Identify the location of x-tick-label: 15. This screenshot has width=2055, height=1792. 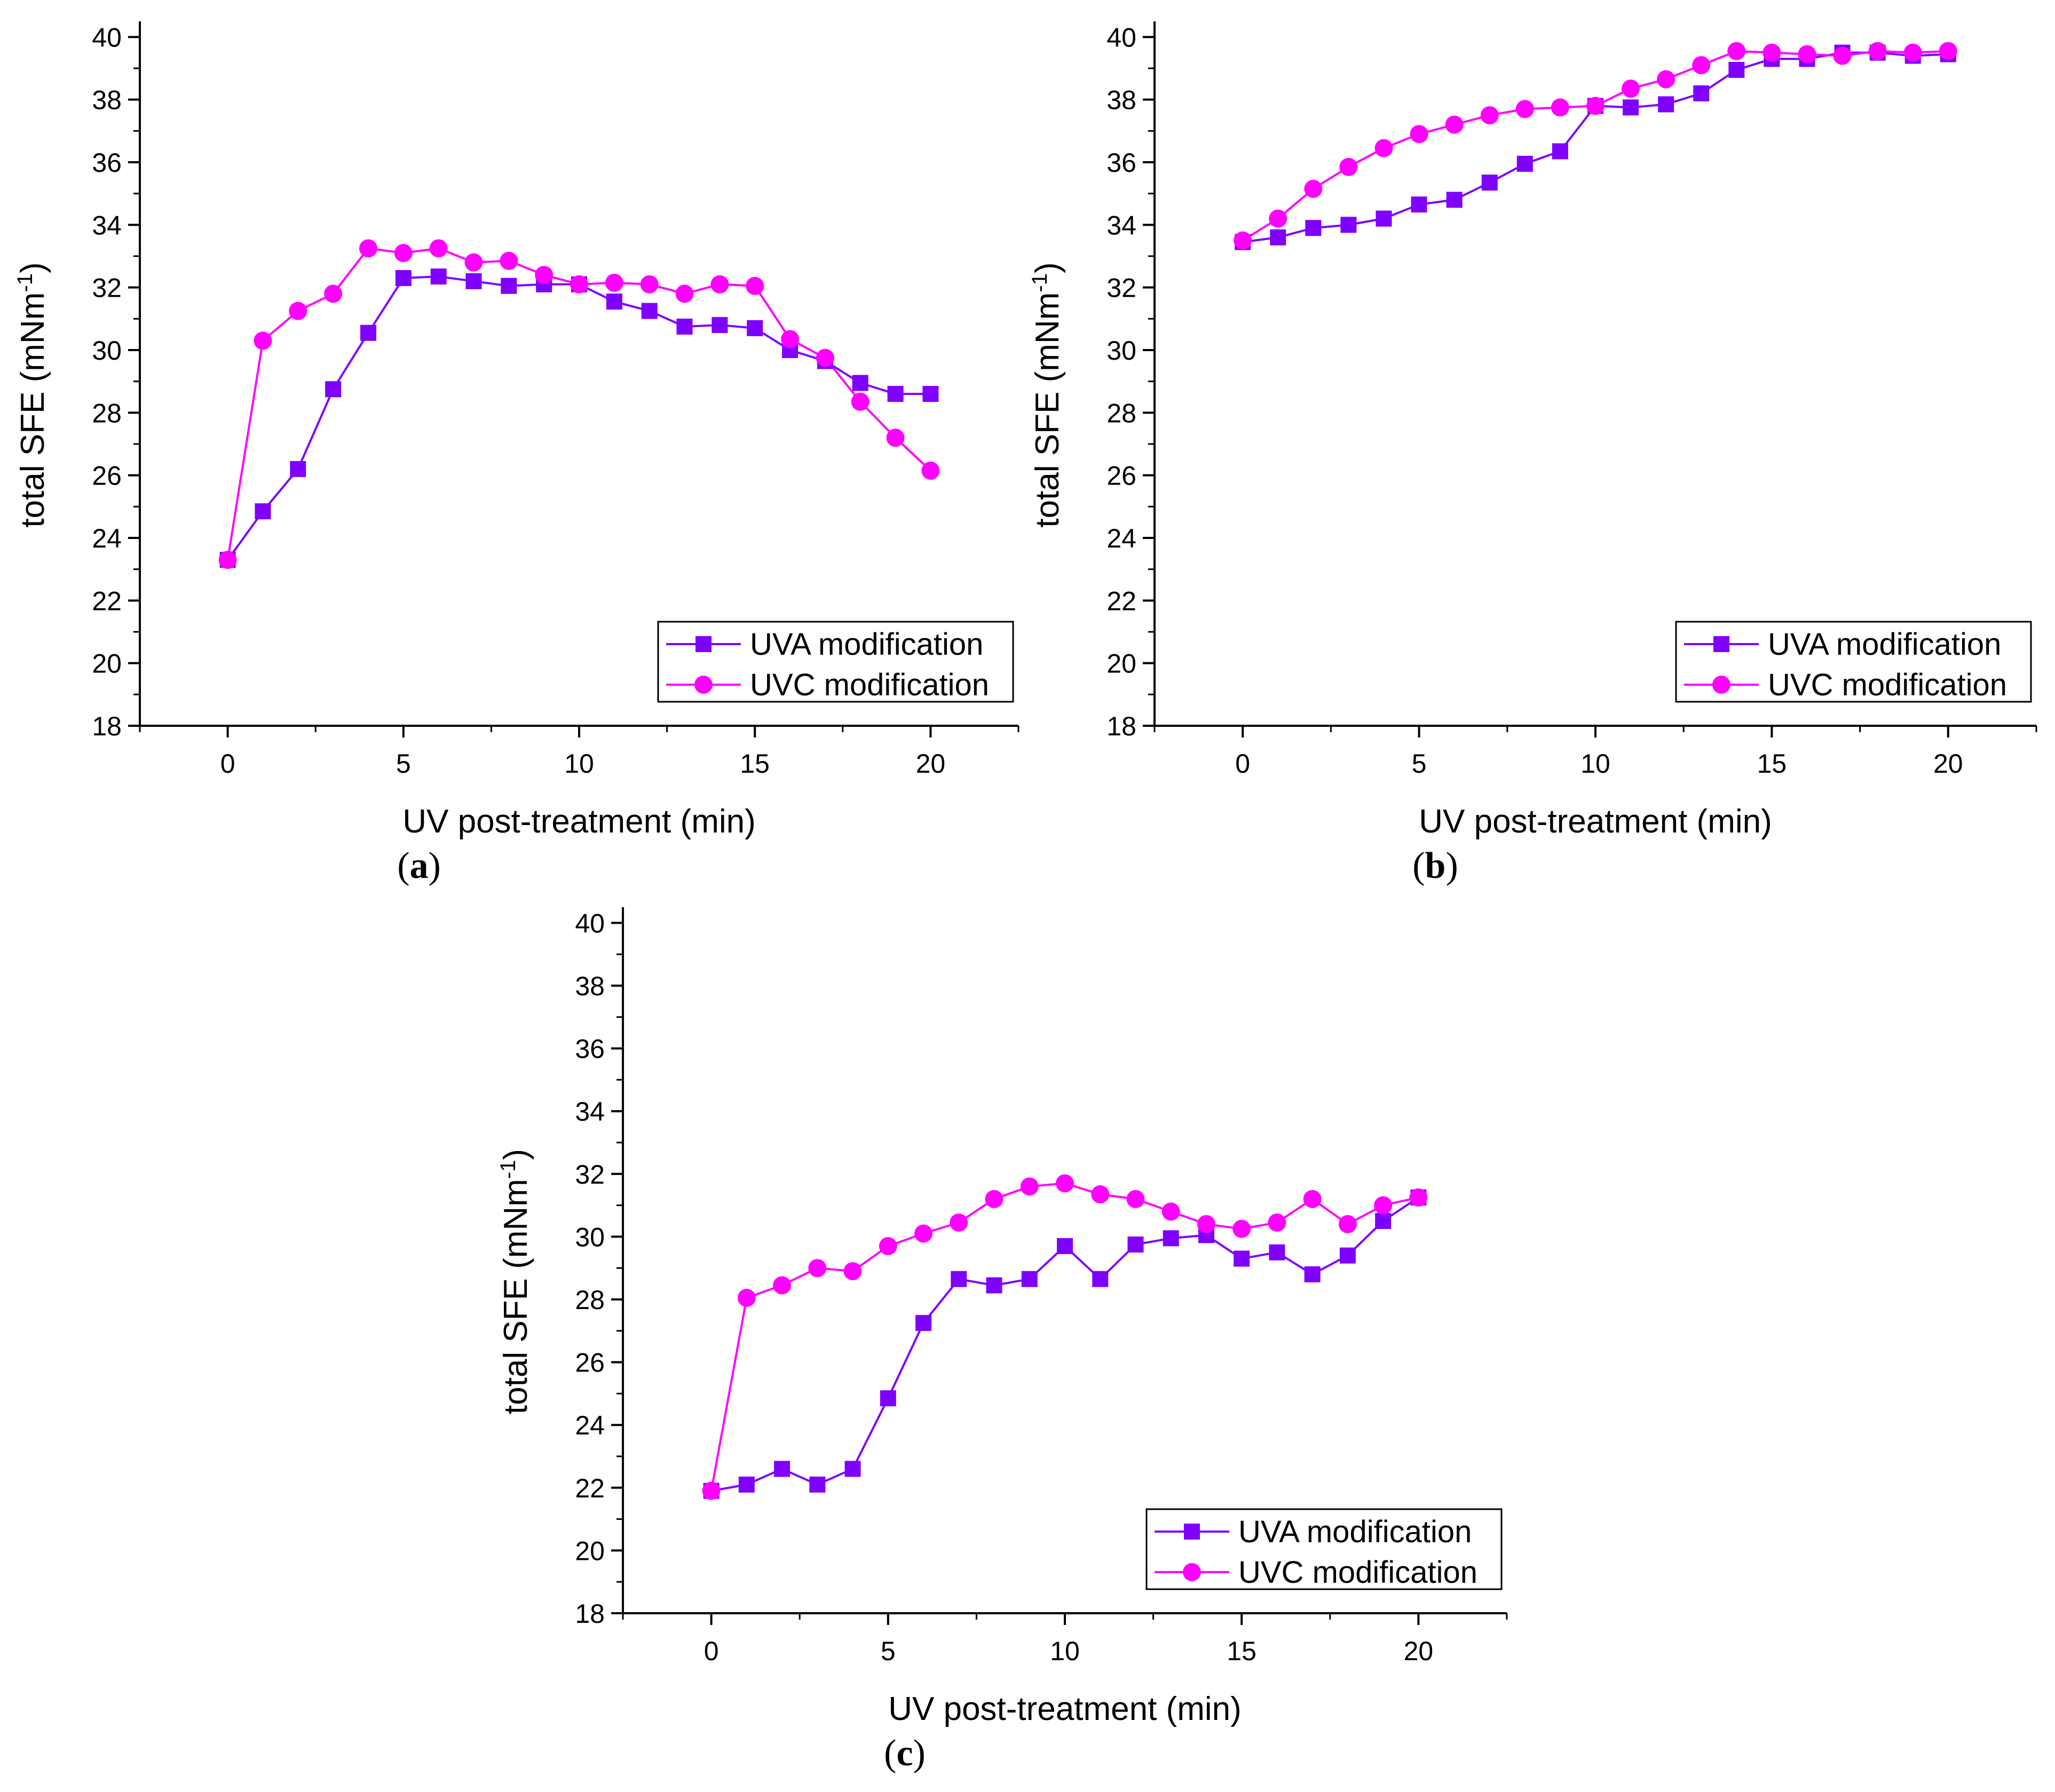
(755, 764).